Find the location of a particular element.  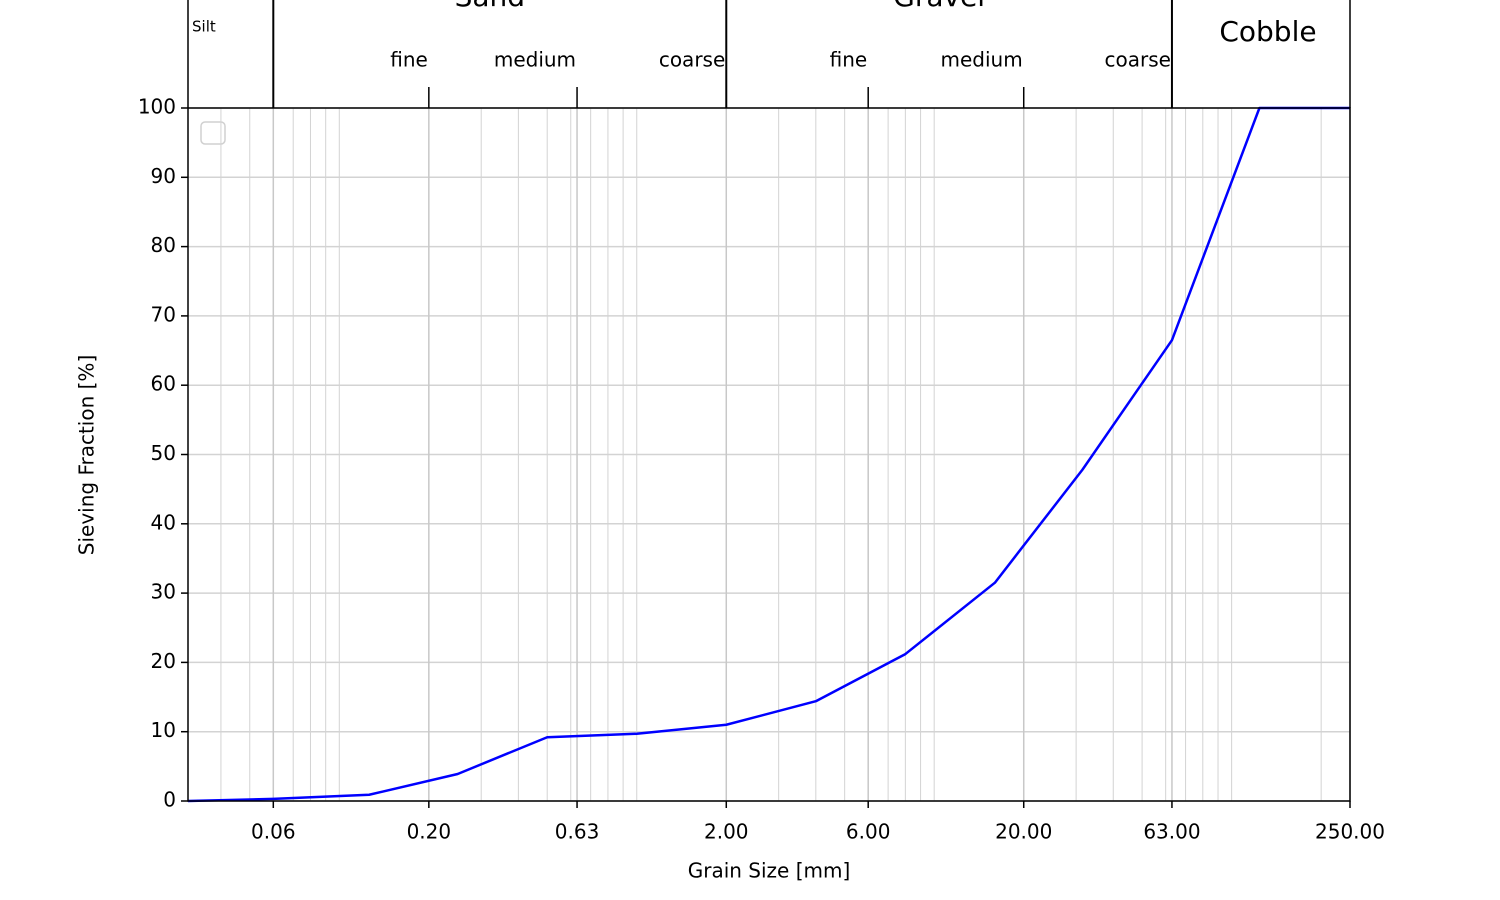

x-tick-label: 2.00 is located at coordinates (726, 832).